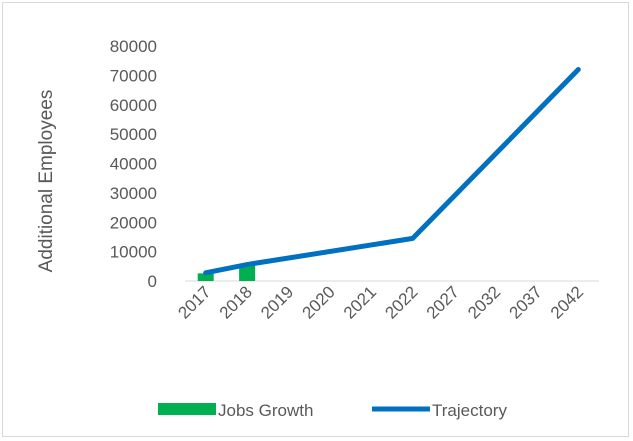 This screenshot has height=441, width=633. What do you see at coordinates (194, 302) in the screenshot?
I see `x-tick-label: 2017` at bounding box center [194, 302].